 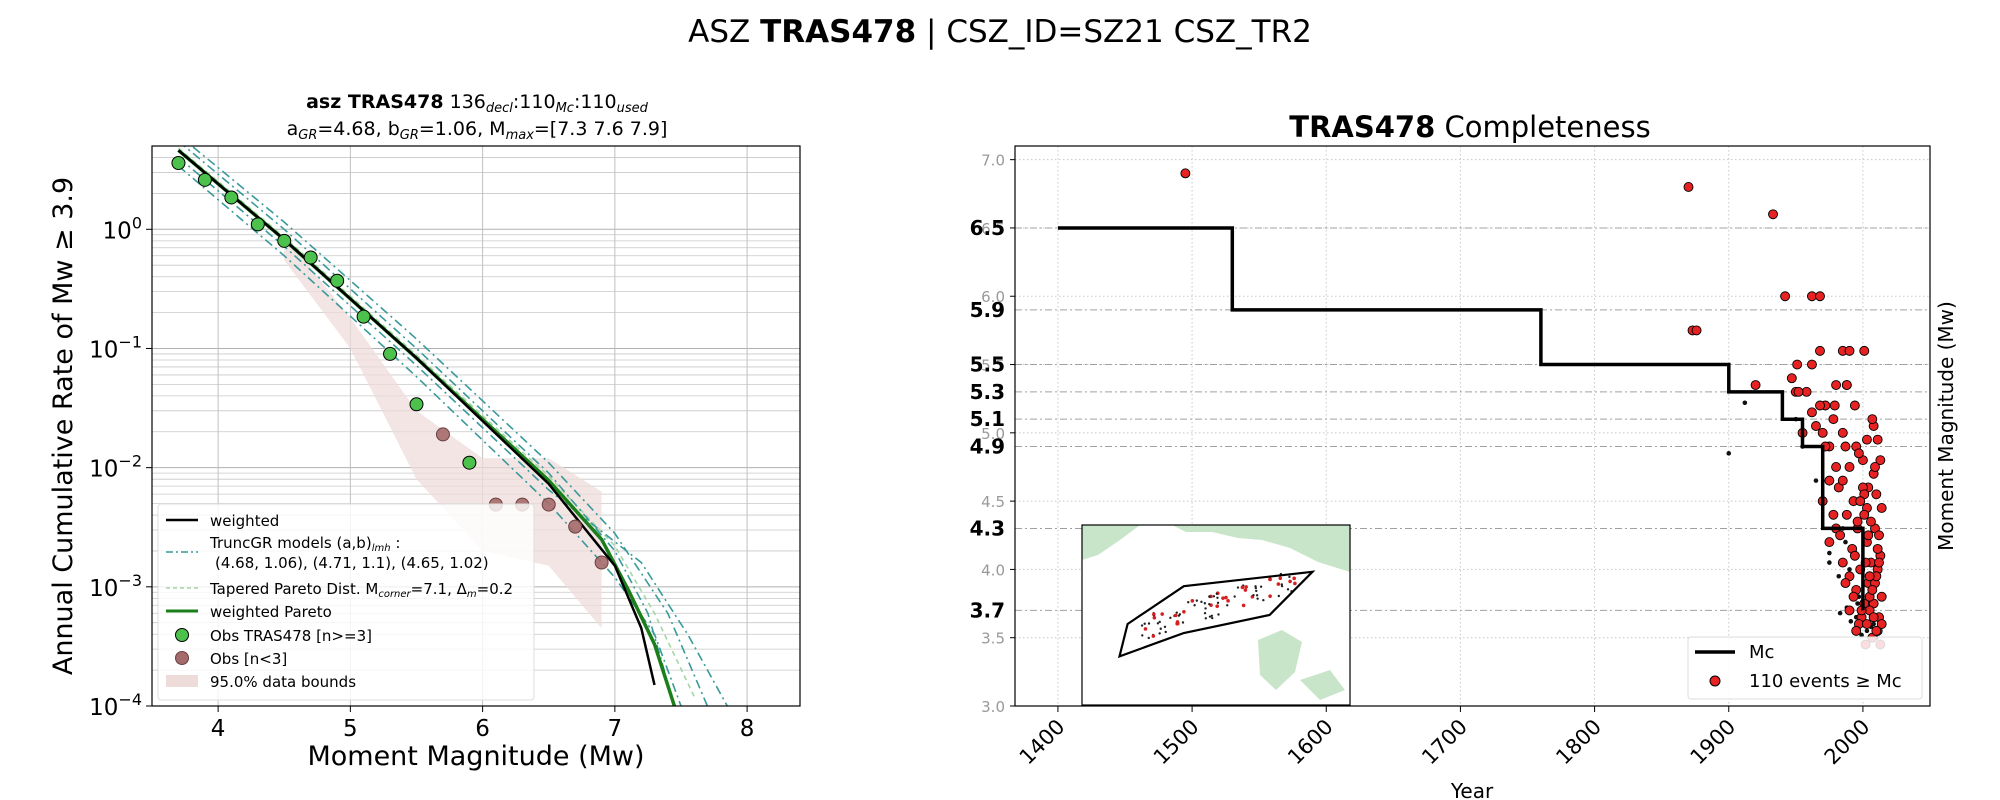 I want to click on completeness-chart-title: TRAS478 Completeness, so click(x=1469, y=127).